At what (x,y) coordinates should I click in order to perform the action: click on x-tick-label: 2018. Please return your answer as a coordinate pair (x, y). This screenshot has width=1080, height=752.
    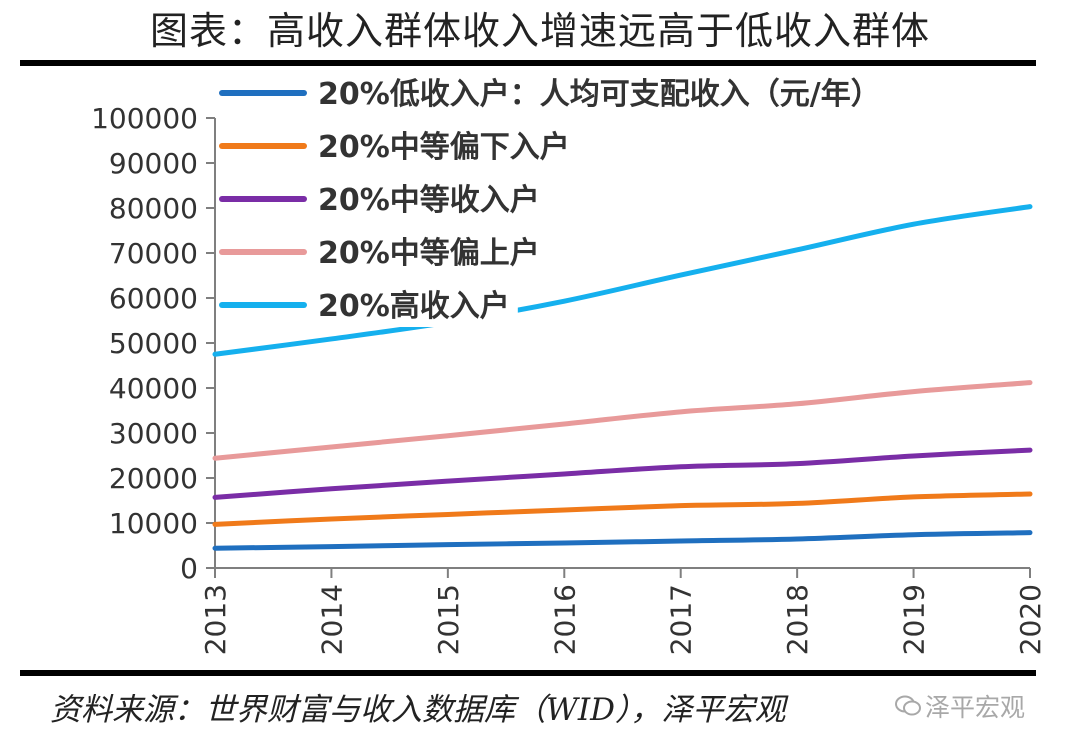
    Looking at the image, I should click on (797, 619).